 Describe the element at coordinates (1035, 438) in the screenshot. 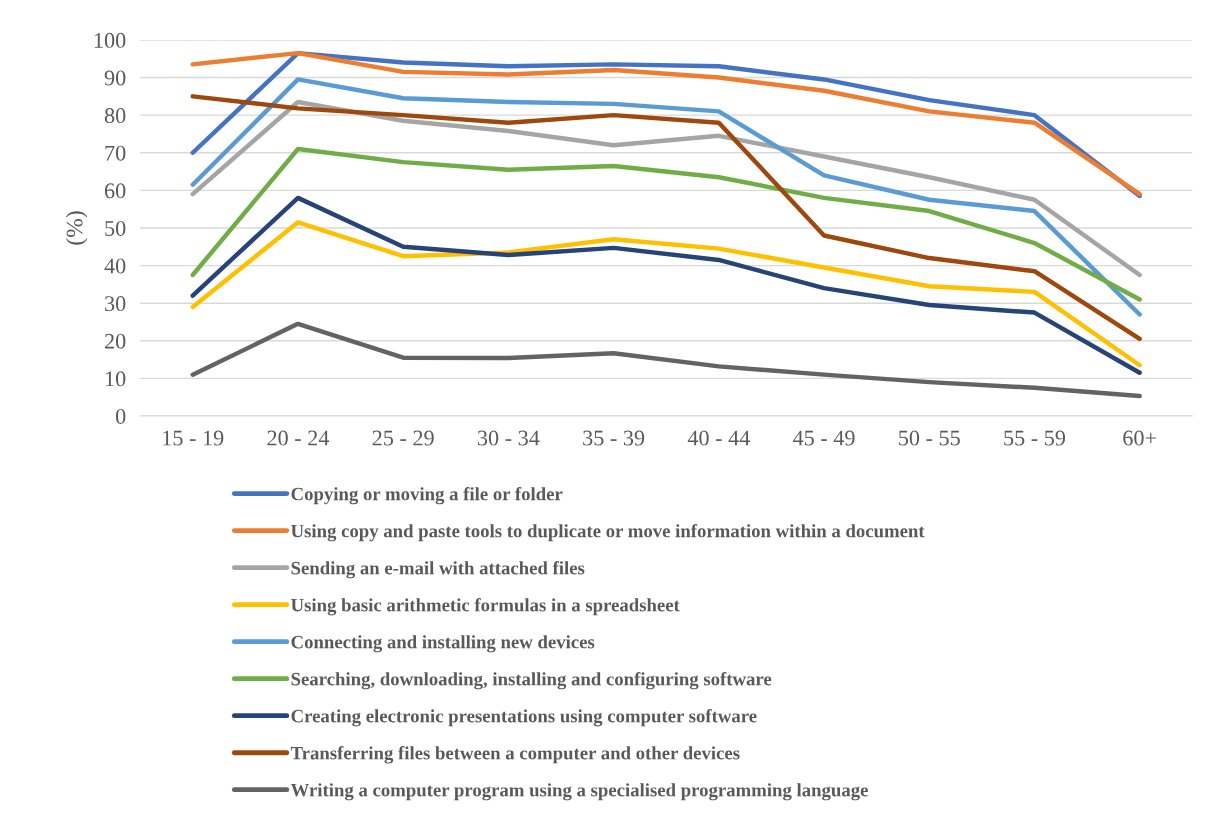

I see `x-tick-label: 55 - 59` at that location.